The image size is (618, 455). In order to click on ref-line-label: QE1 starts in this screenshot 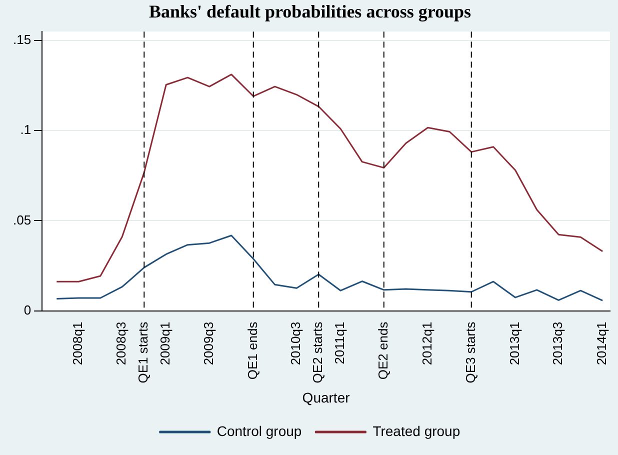, I will do `click(143, 352)`.